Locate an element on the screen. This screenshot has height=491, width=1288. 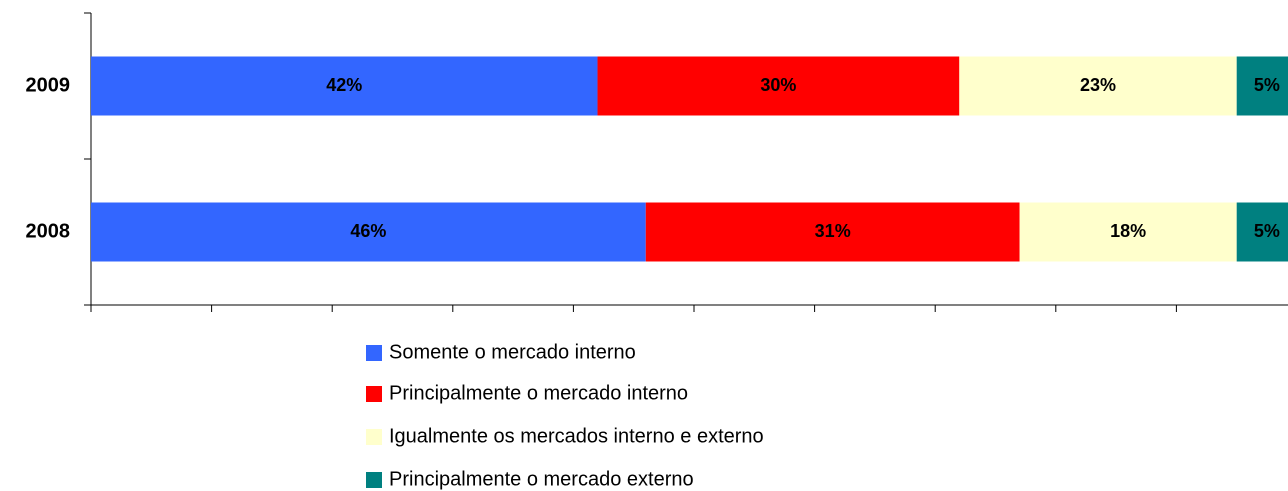
legend-label: Somente o mercado interno is located at coordinates (512, 352).